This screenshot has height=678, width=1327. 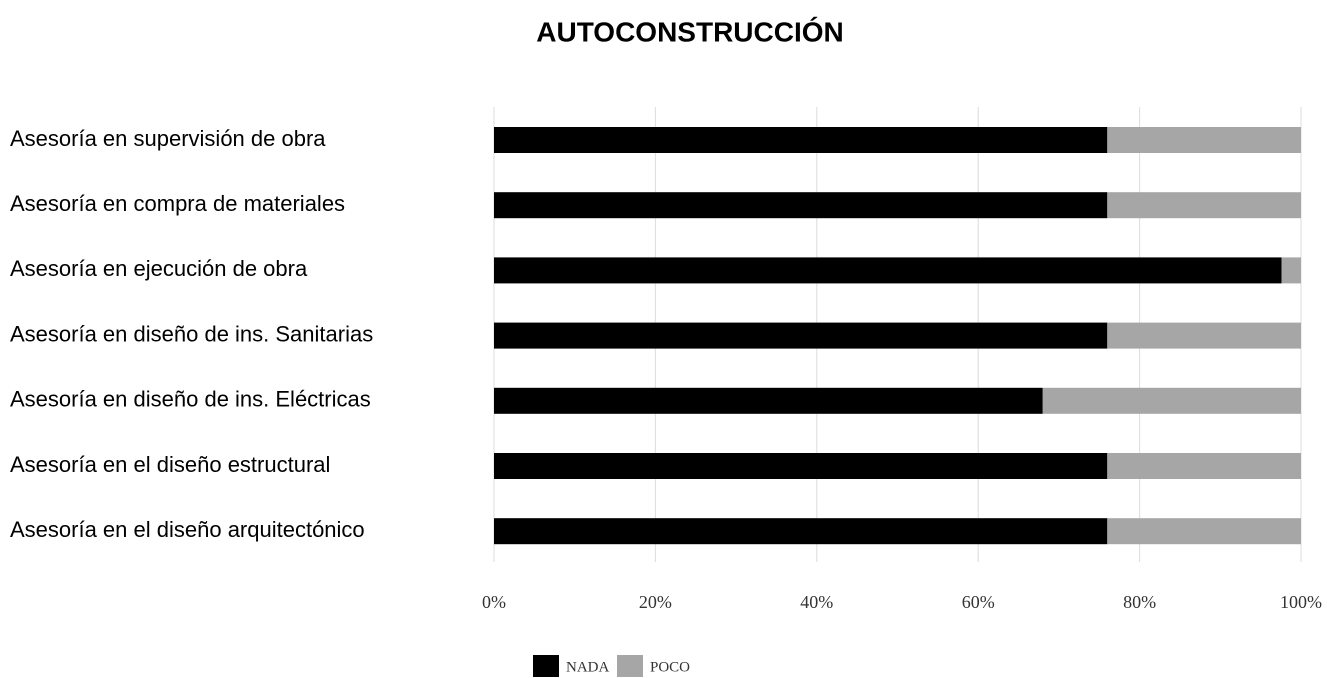 I want to click on category-label: Asesoría en diseño de ins. Sanitarias, so click(x=191, y=333).